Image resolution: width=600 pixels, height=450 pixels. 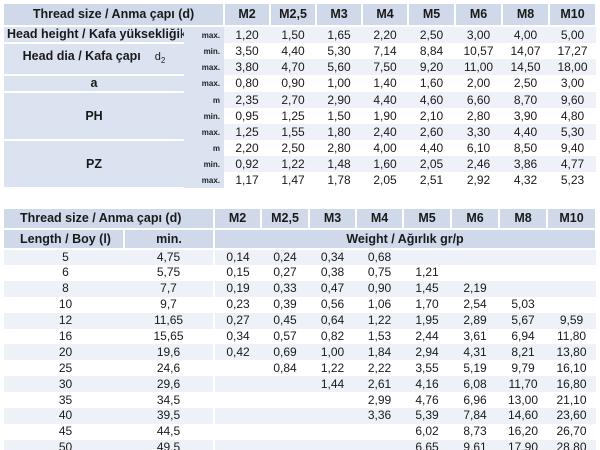 I want to click on length-header: Length / Boy (l), so click(x=64, y=239).